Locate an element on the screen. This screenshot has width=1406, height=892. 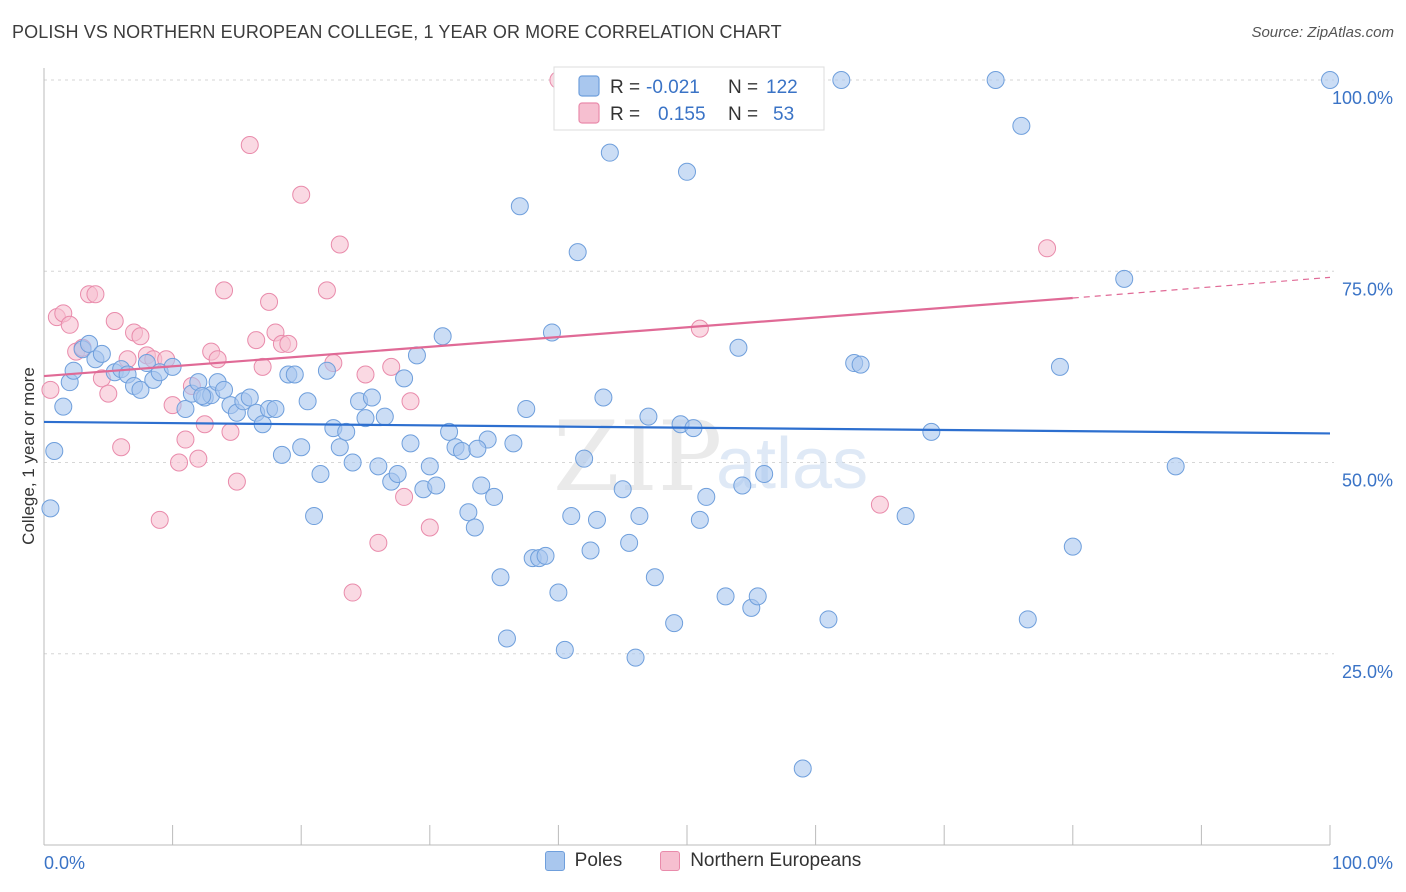
series-legend-item-poles: Poles is located at coordinates (583, 861).